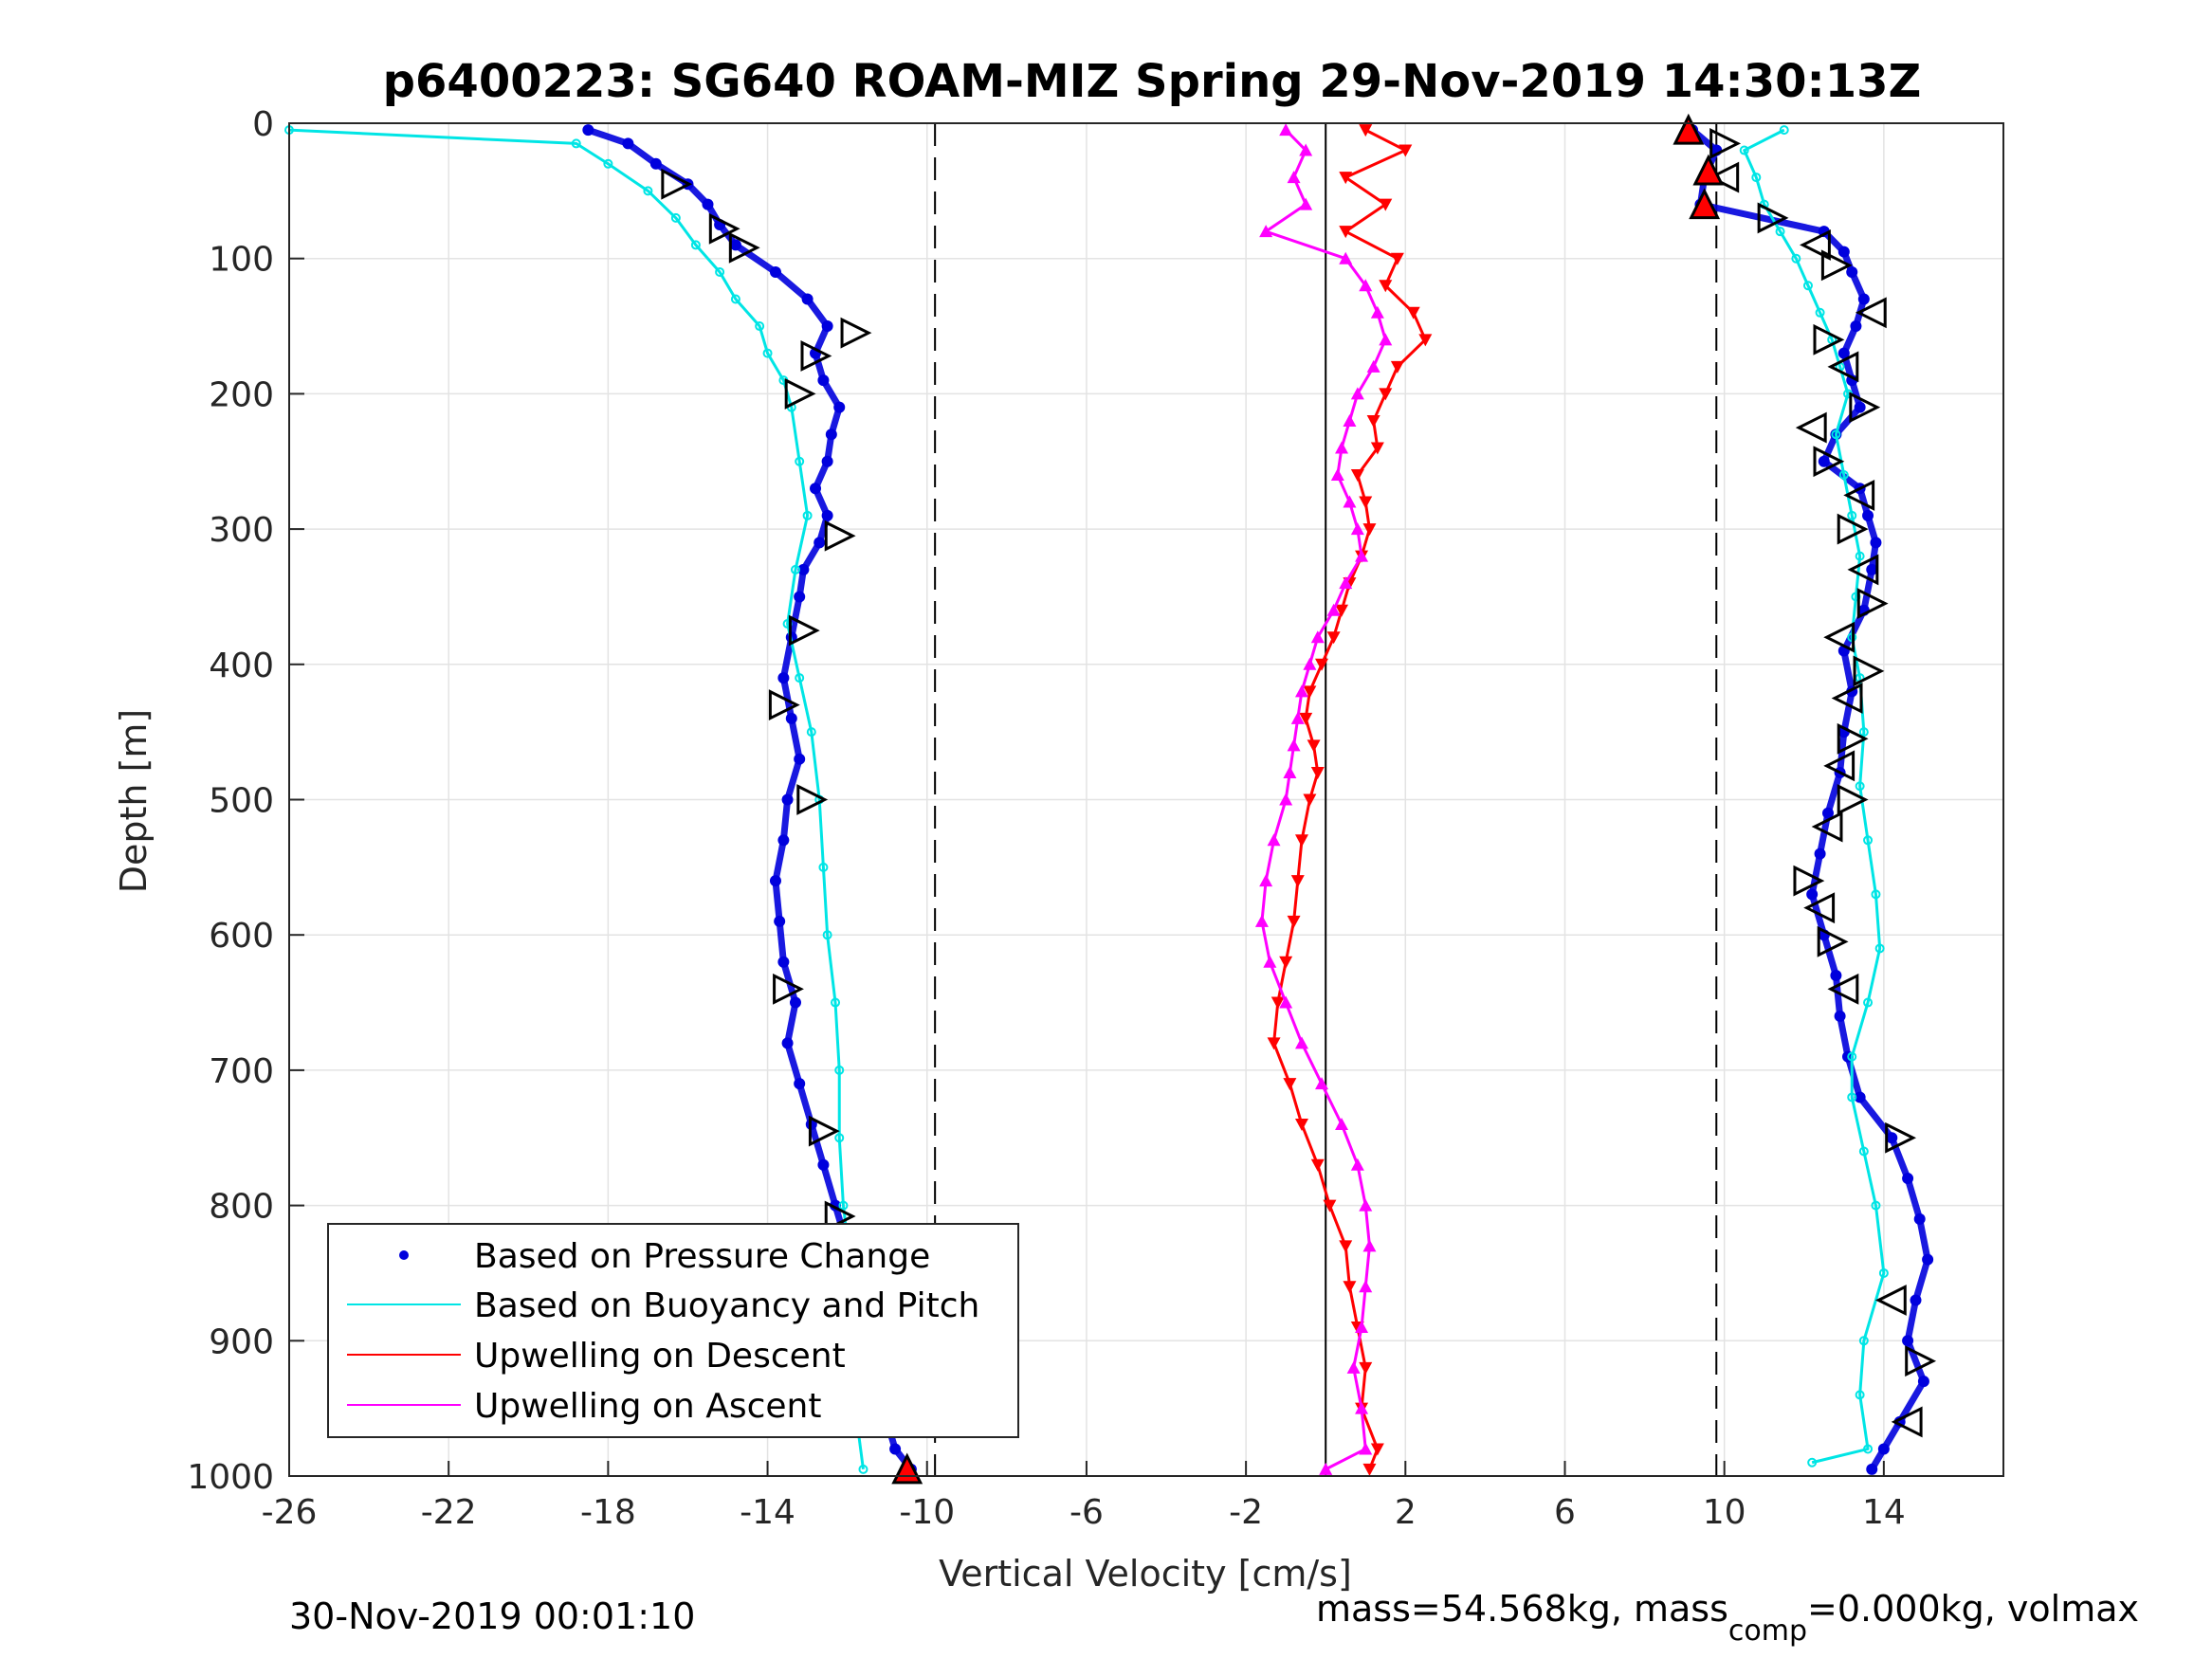 This screenshot has height=1659, width=2212. What do you see at coordinates (290, 1512) in the screenshot?
I see `x-tick-label: -26` at bounding box center [290, 1512].